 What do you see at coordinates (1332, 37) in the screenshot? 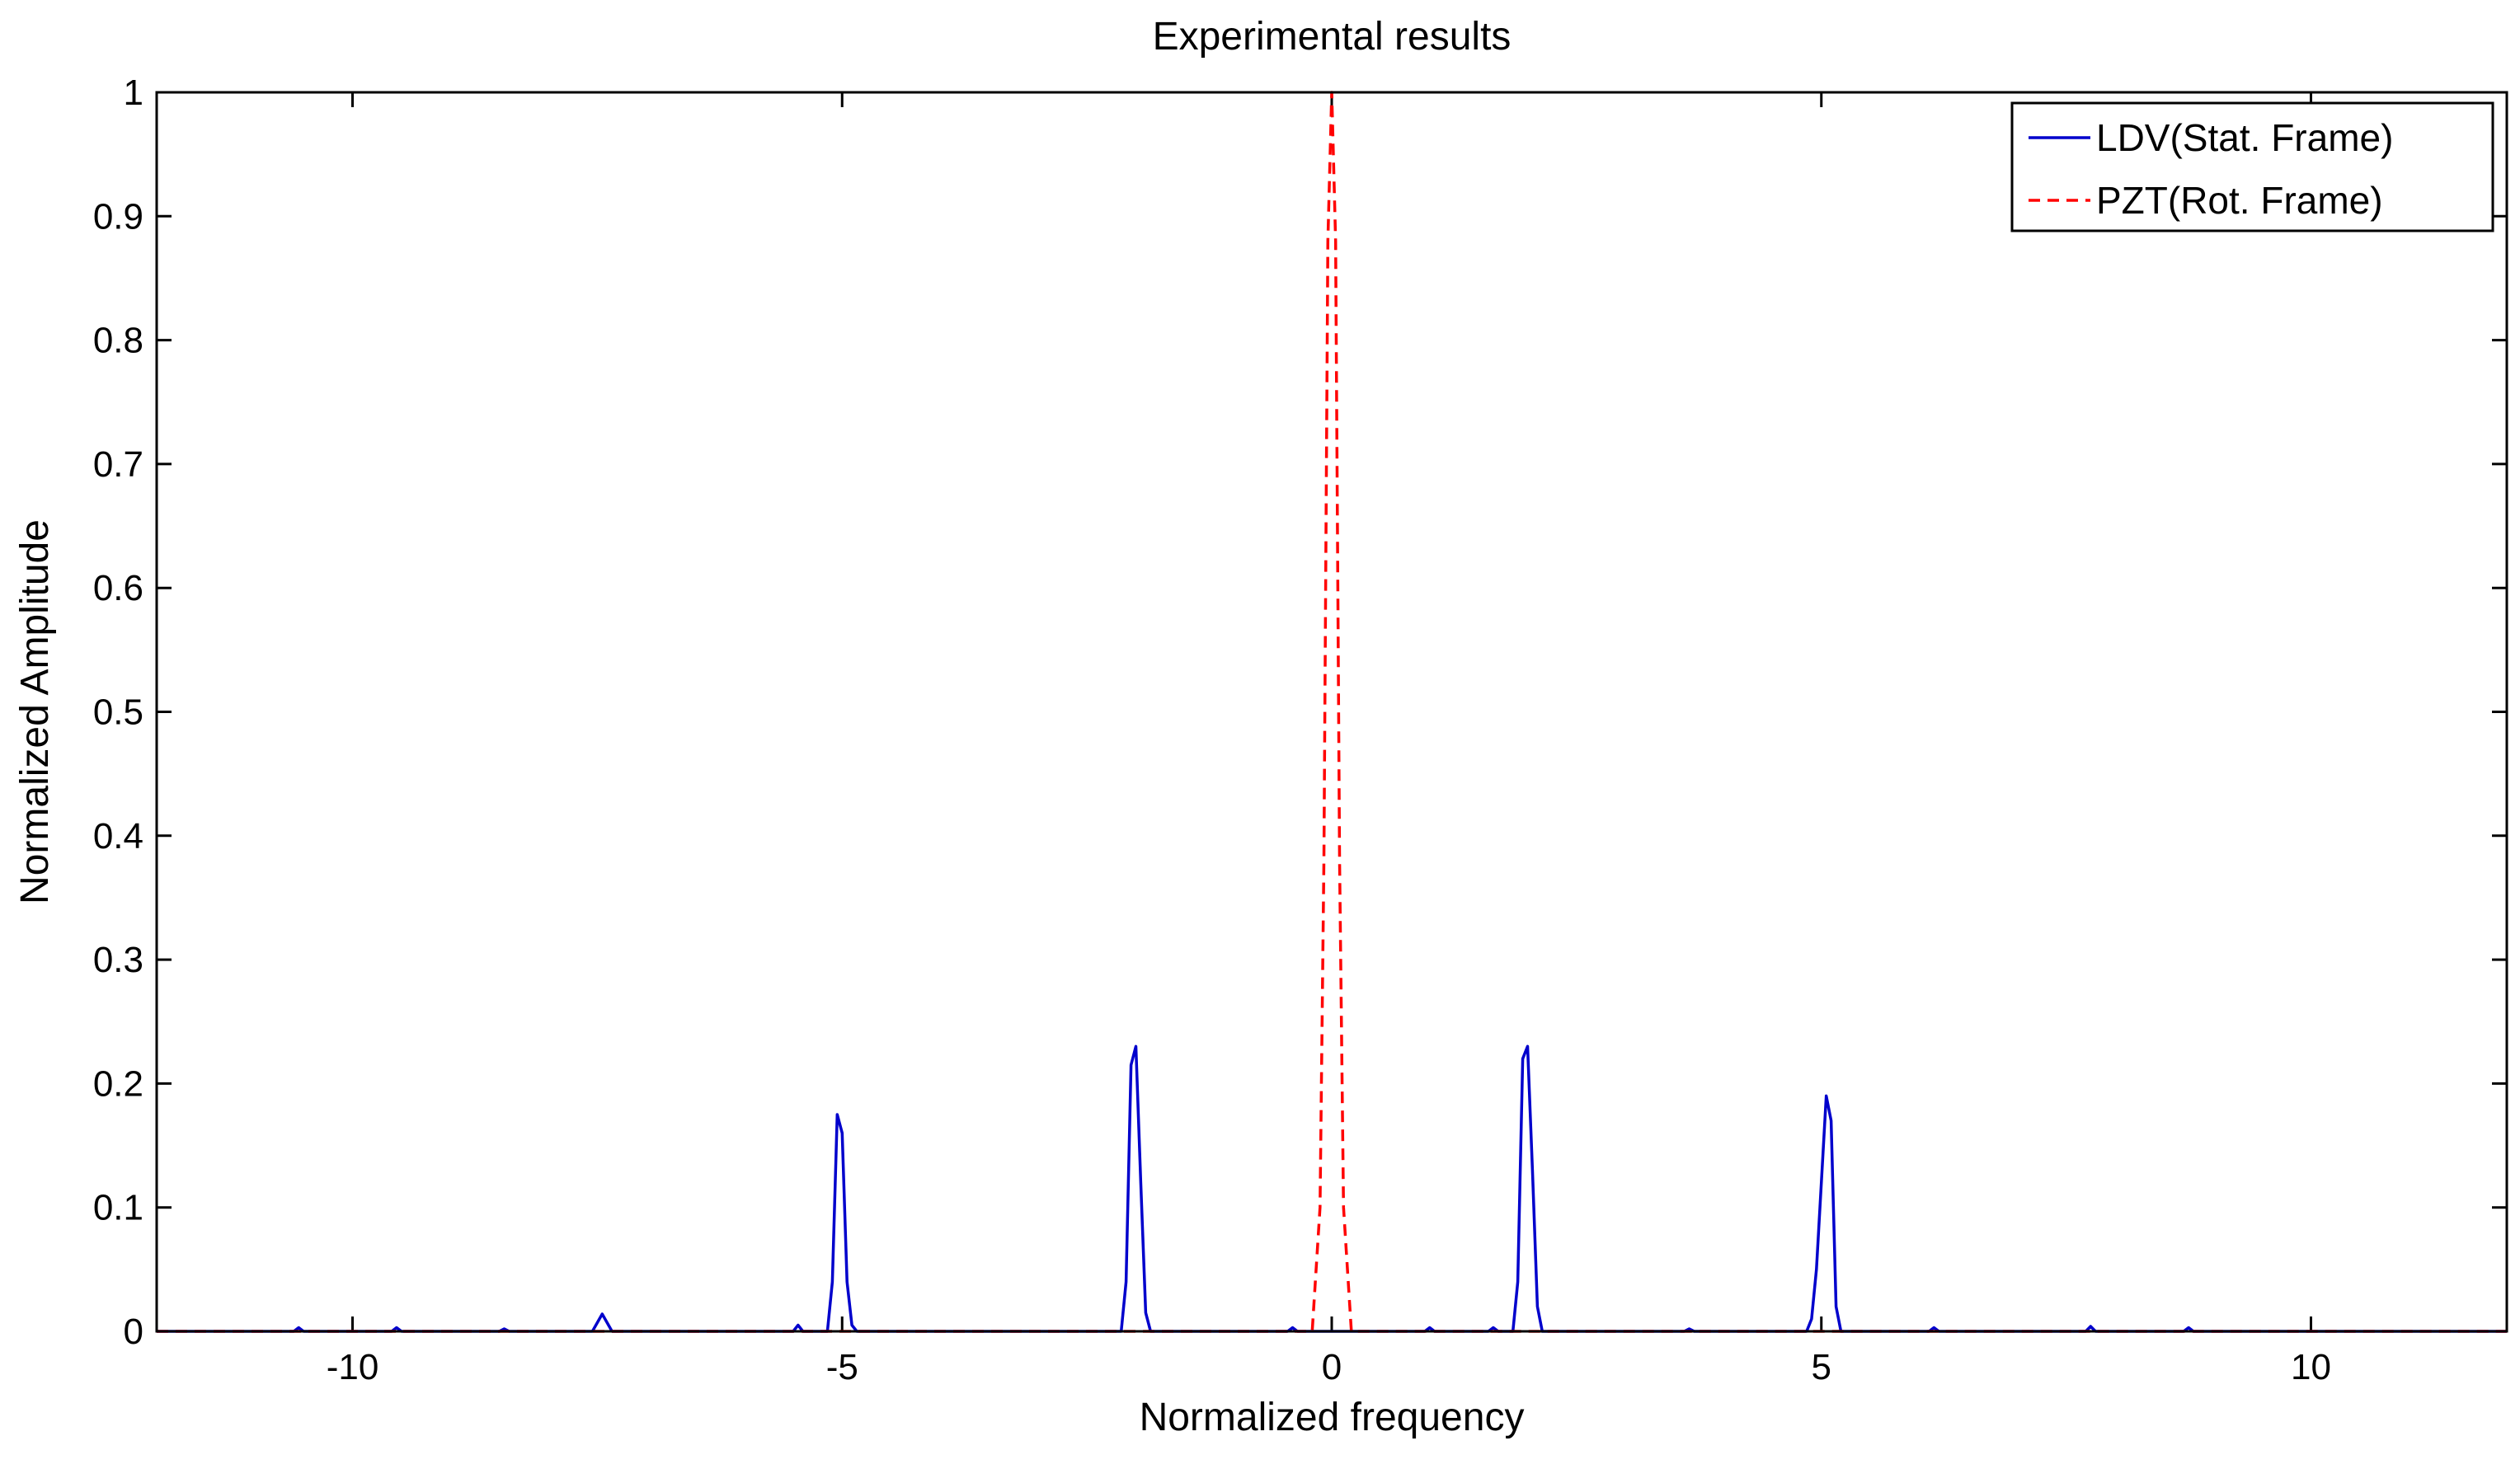
I see `chart-title: Experimental results` at bounding box center [1332, 37].